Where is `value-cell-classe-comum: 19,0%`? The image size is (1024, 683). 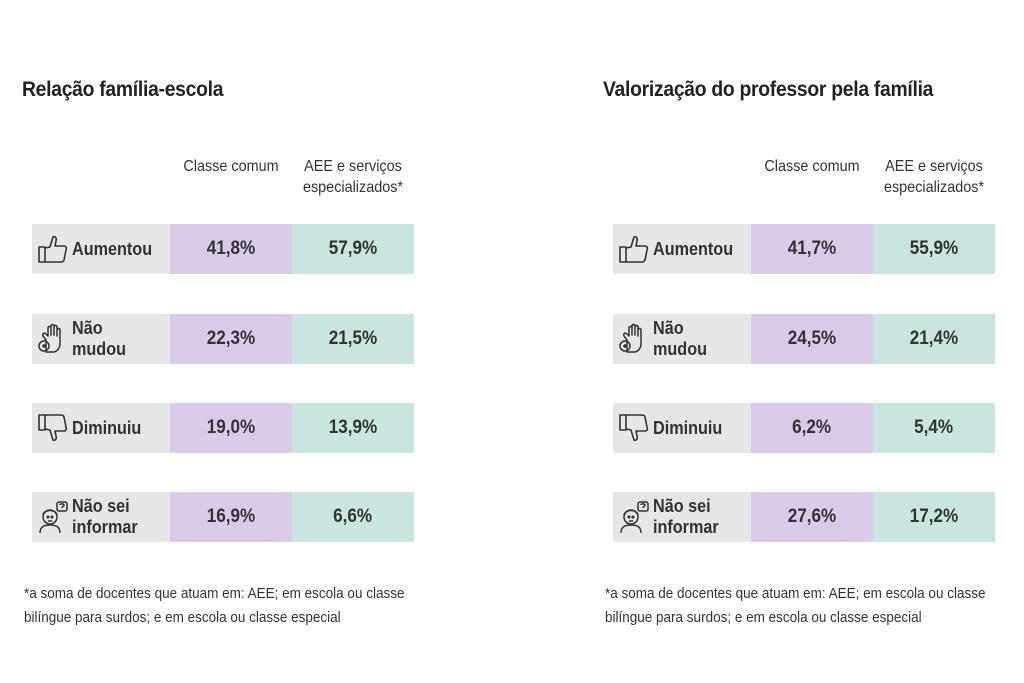 value-cell-classe-comum: 19,0% is located at coordinates (231, 428).